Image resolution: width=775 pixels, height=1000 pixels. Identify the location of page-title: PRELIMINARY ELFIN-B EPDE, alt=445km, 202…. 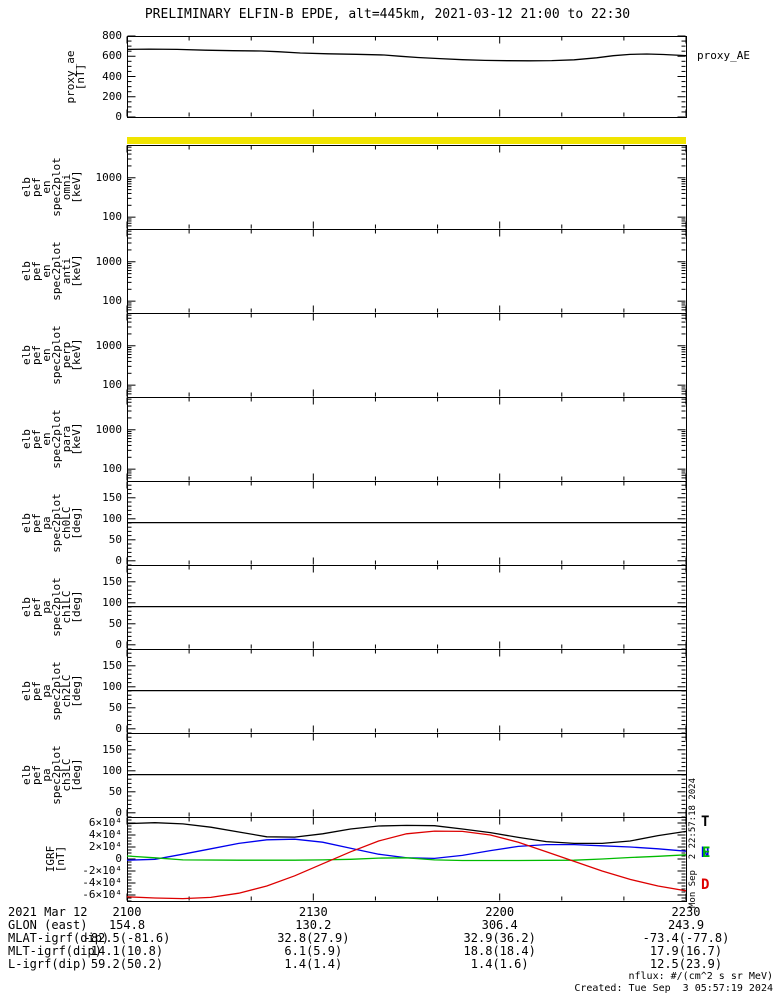
(387, 14).